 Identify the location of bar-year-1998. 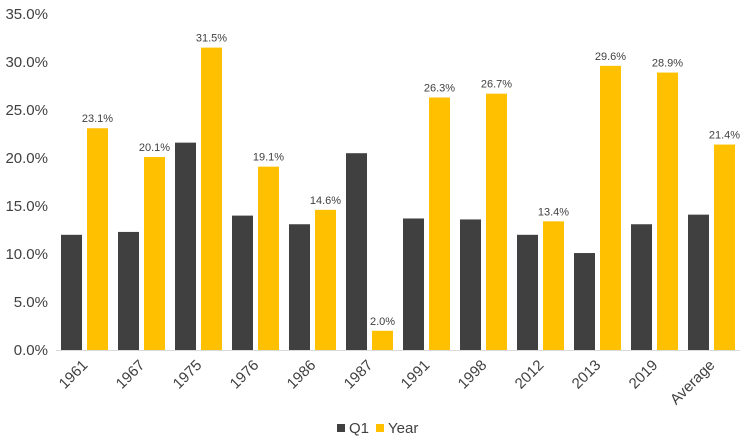
(496, 222).